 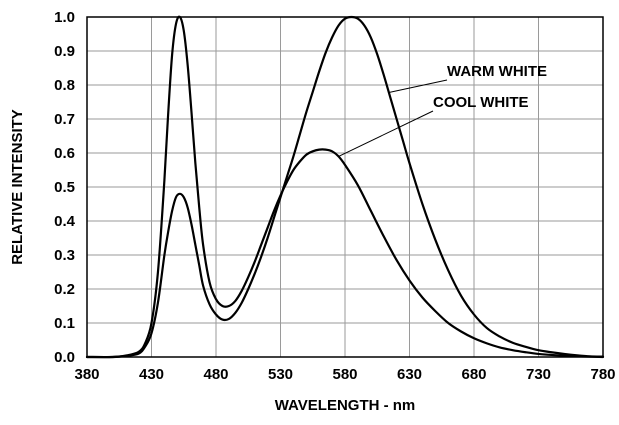 What do you see at coordinates (64, 323) in the screenshot?
I see `y-tick-label: 0.1` at bounding box center [64, 323].